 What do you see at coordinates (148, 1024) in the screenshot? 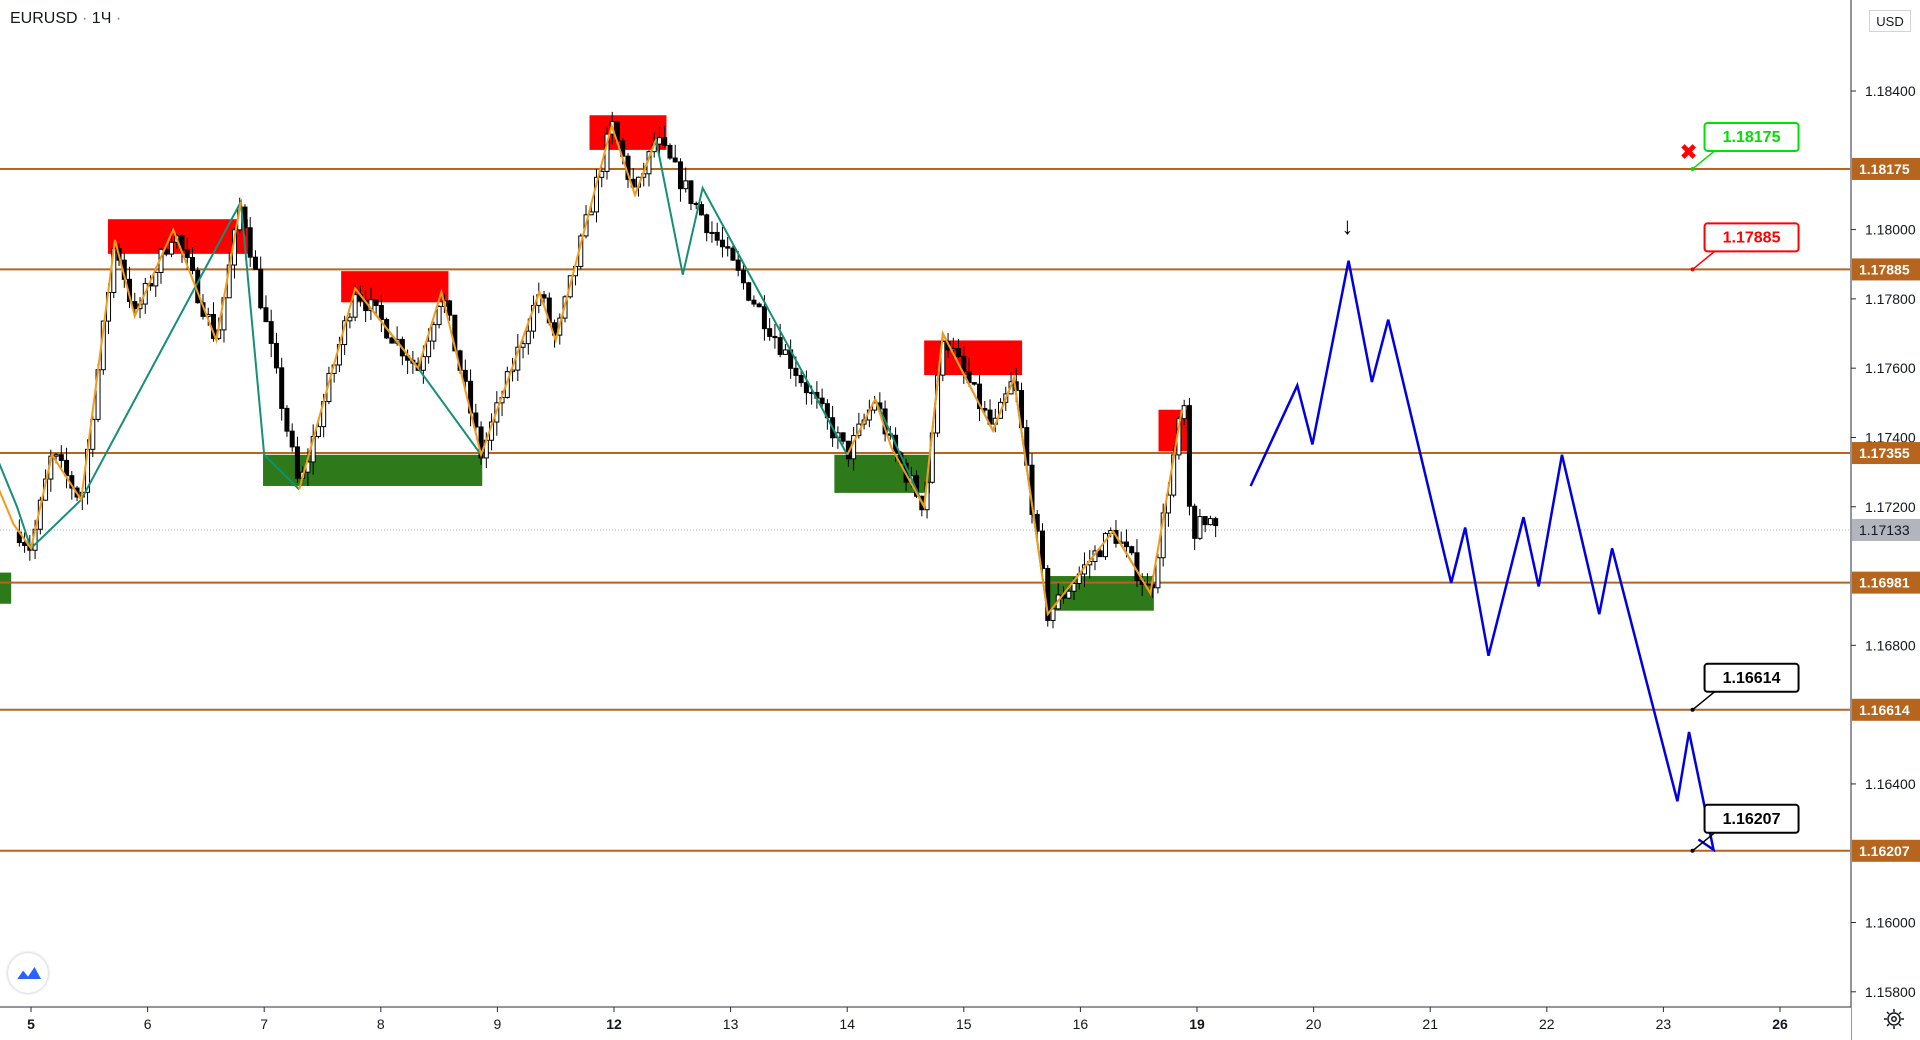
I see `time-tick-label: 6` at bounding box center [148, 1024].